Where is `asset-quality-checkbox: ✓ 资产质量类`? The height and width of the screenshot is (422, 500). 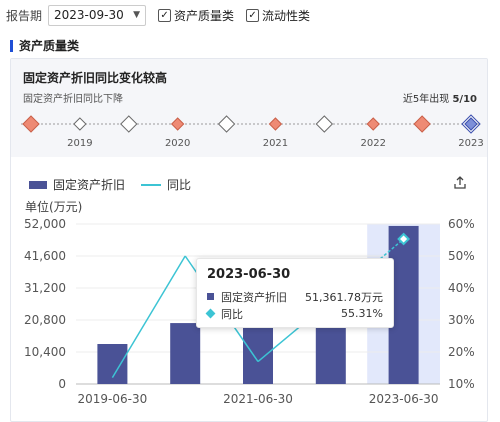 asset-quality-checkbox: ✓ 资产质量类 is located at coordinates (196, 15).